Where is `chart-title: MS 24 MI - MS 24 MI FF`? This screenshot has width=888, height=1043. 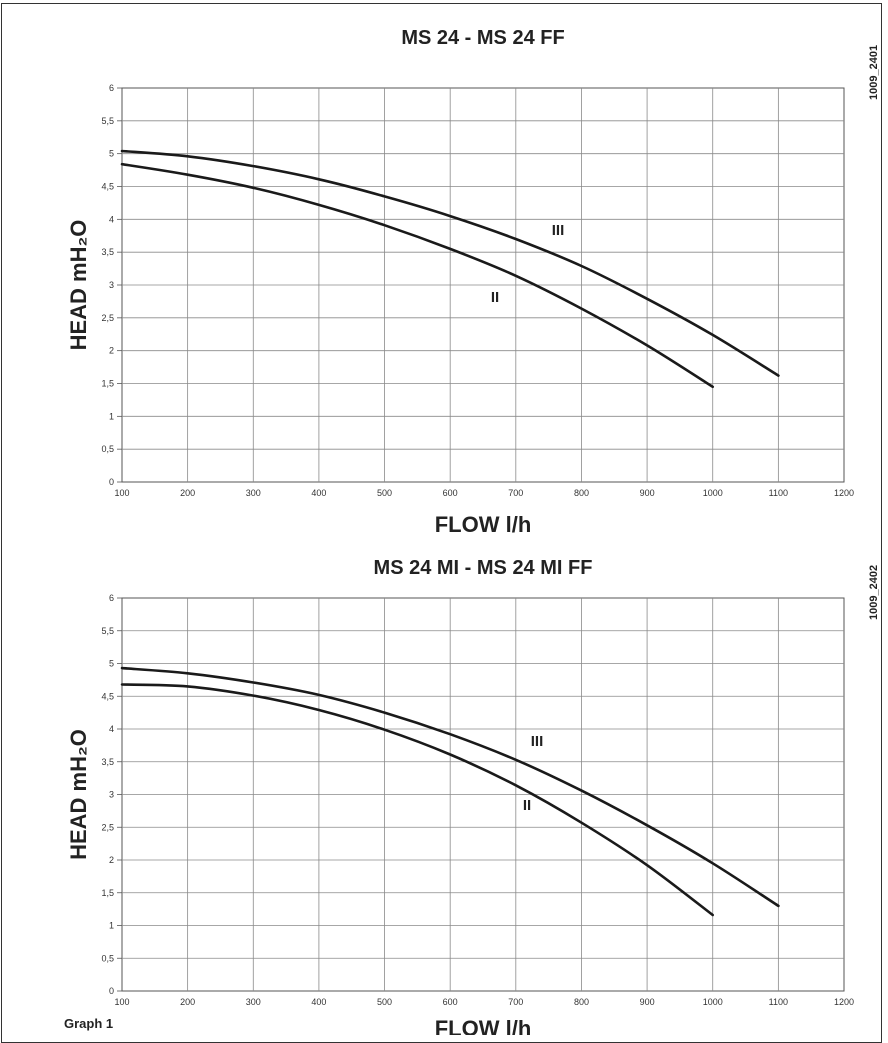
chart-title: MS 24 MI - MS 24 MI FF is located at coordinates (483, 568).